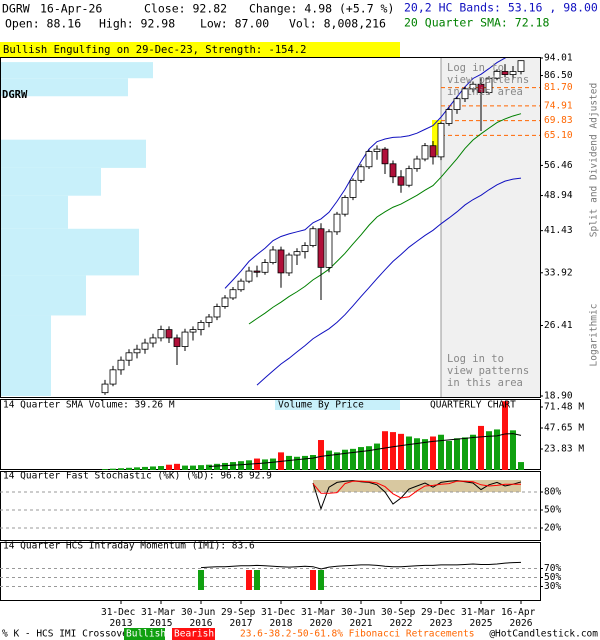 This screenshot has height=640, width=600. Describe the element at coordinates (249, 580) in the screenshot. I see `bearish-signal` at that location.